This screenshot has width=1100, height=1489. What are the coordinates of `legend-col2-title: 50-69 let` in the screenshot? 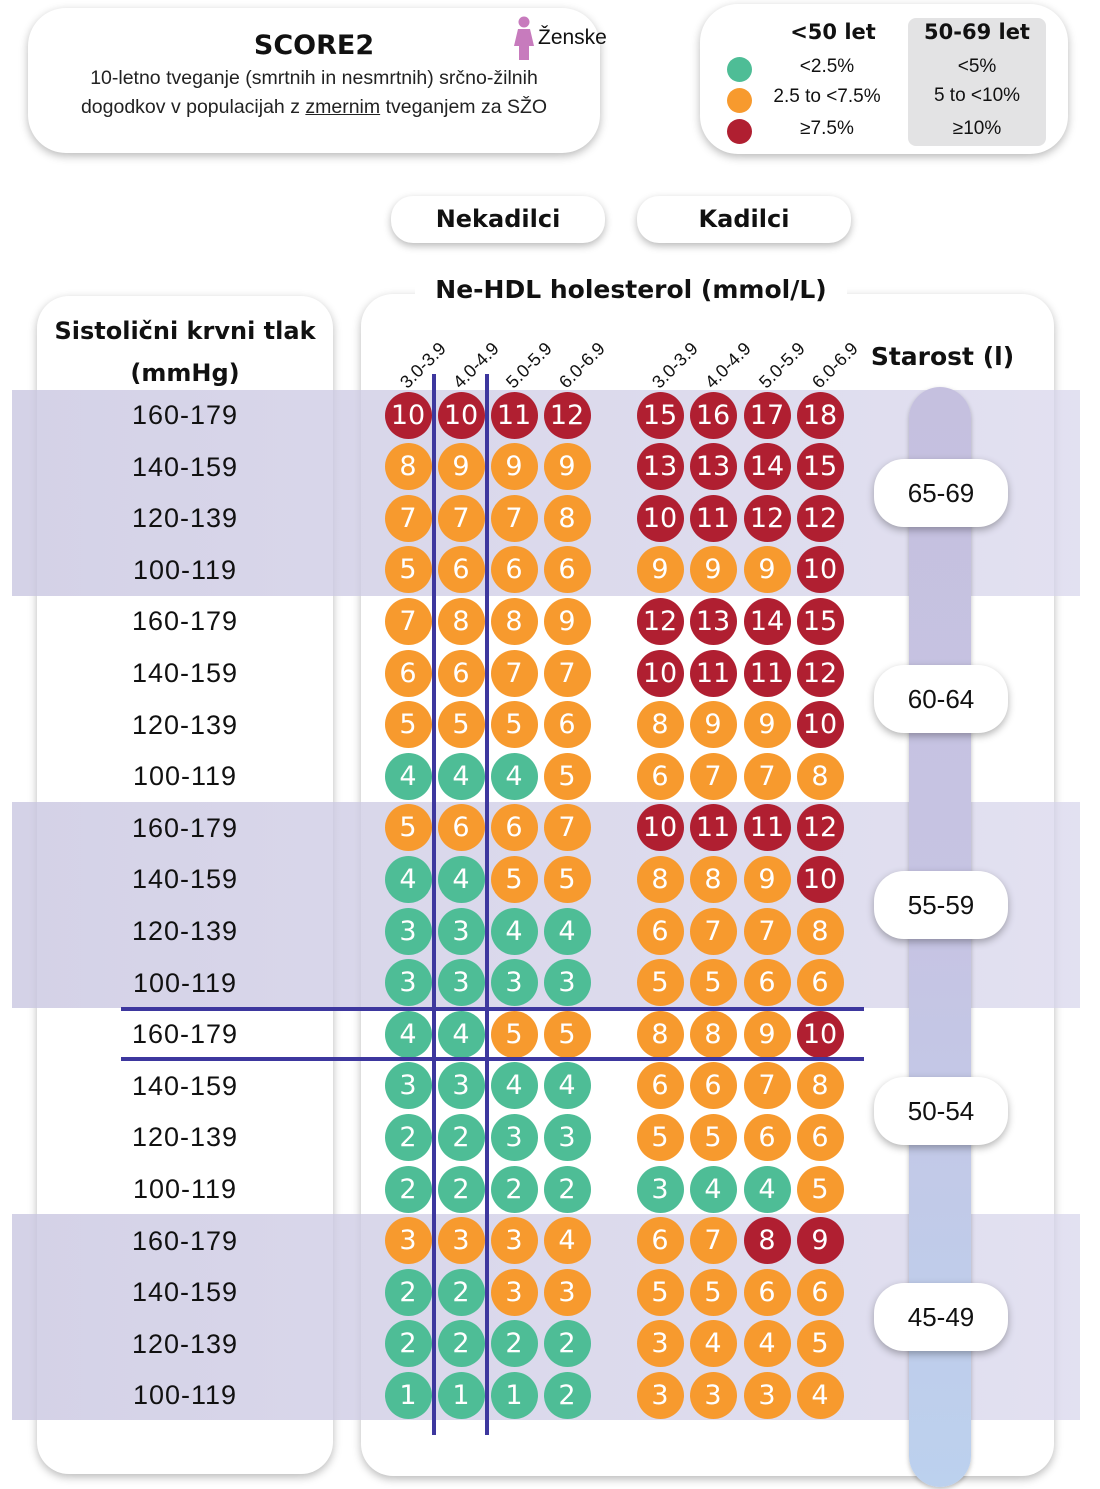 It's located at (977, 32).